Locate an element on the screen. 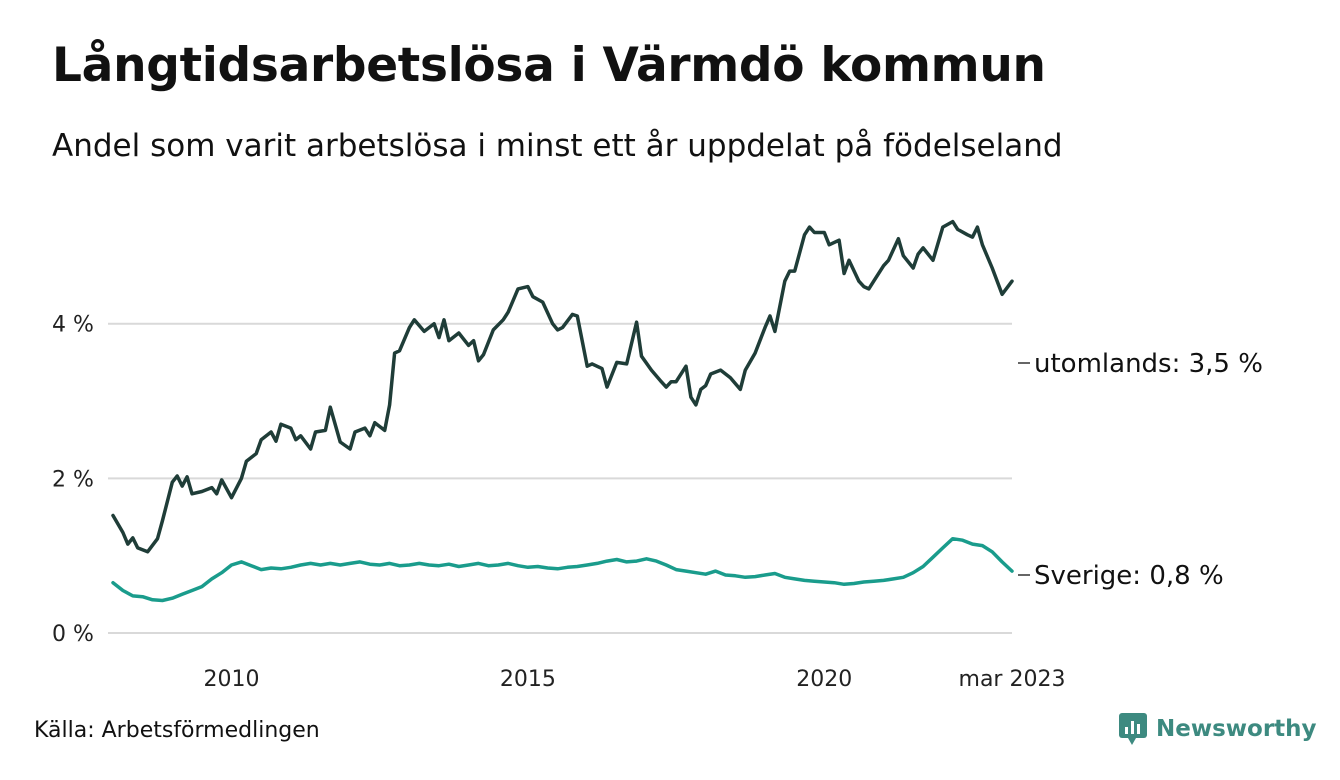 The image size is (1340, 780). x-tick-label: mar 2023 is located at coordinates (1012, 679).